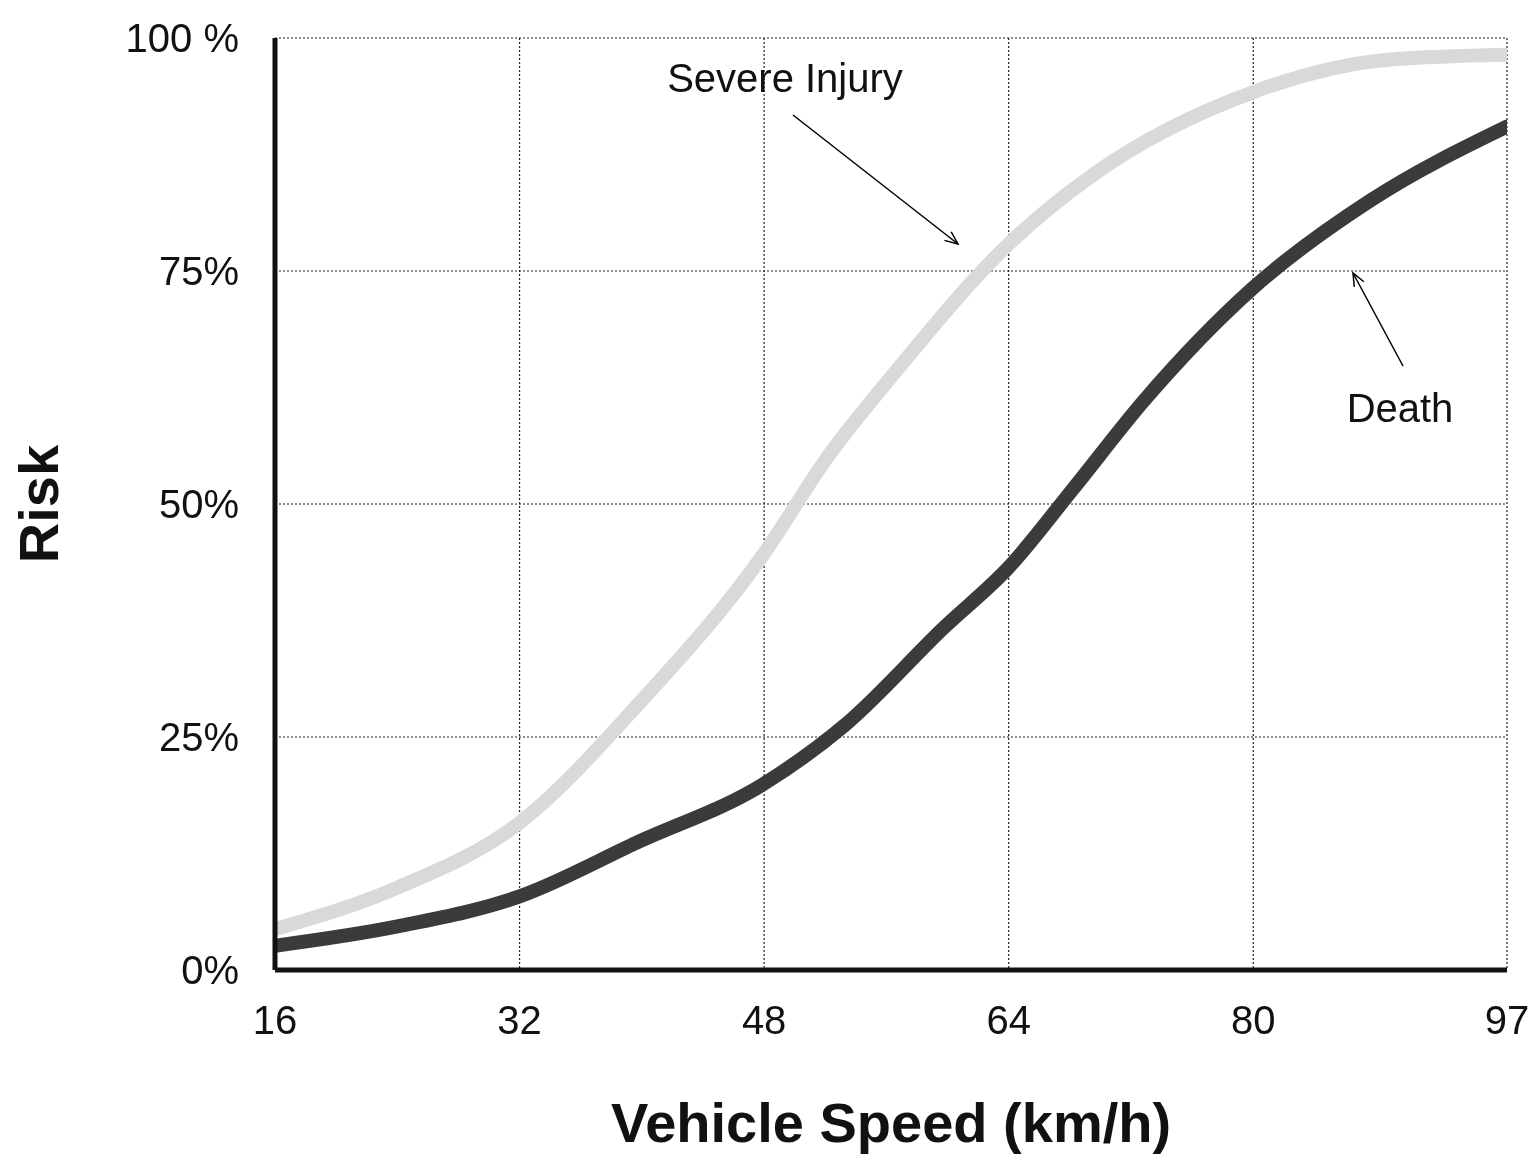  Describe the element at coordinates (198, 737) in the screenshot. I see `y-tick-label: 25%` at that location.